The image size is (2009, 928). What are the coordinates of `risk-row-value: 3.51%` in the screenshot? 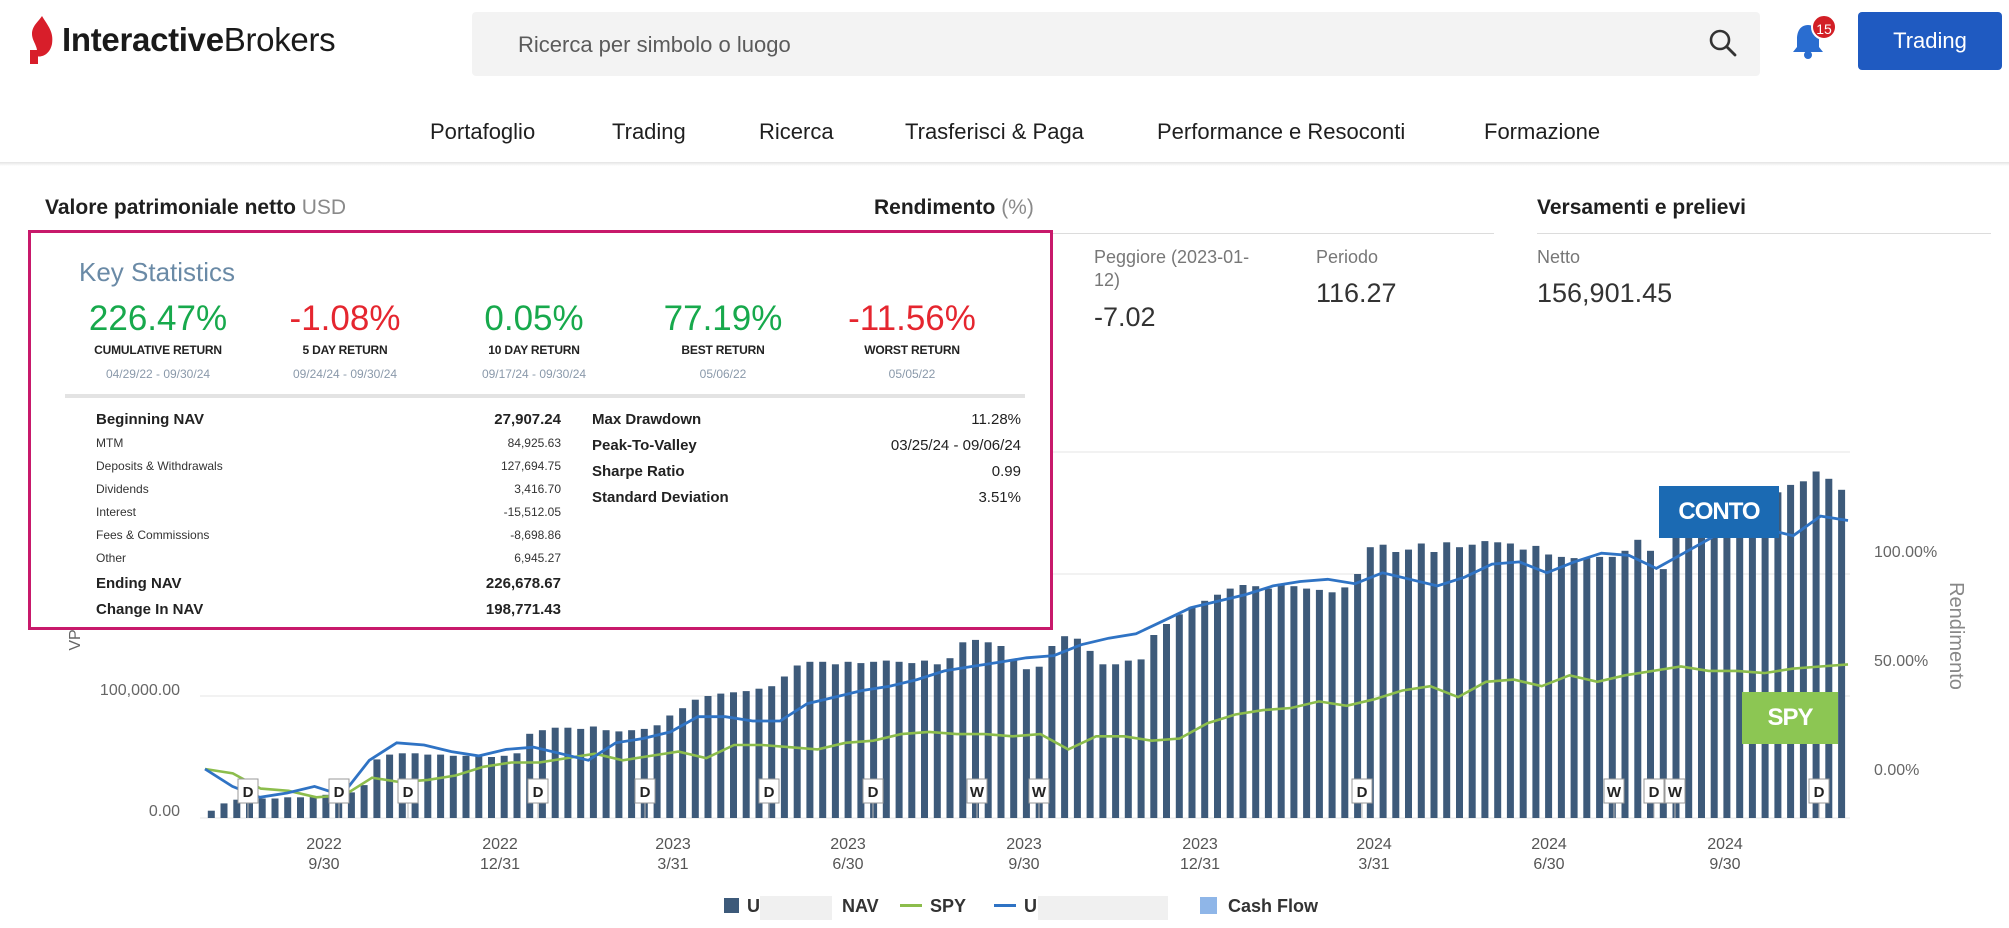 It's located at (999, 497).